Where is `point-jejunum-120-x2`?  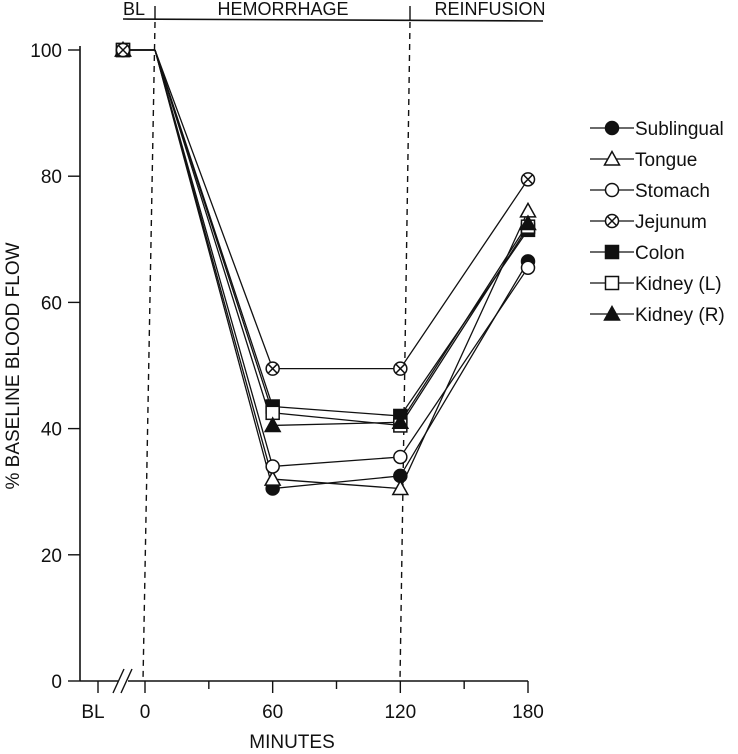
point-jejunum-120-x2 is located at coordinates (400, 368).